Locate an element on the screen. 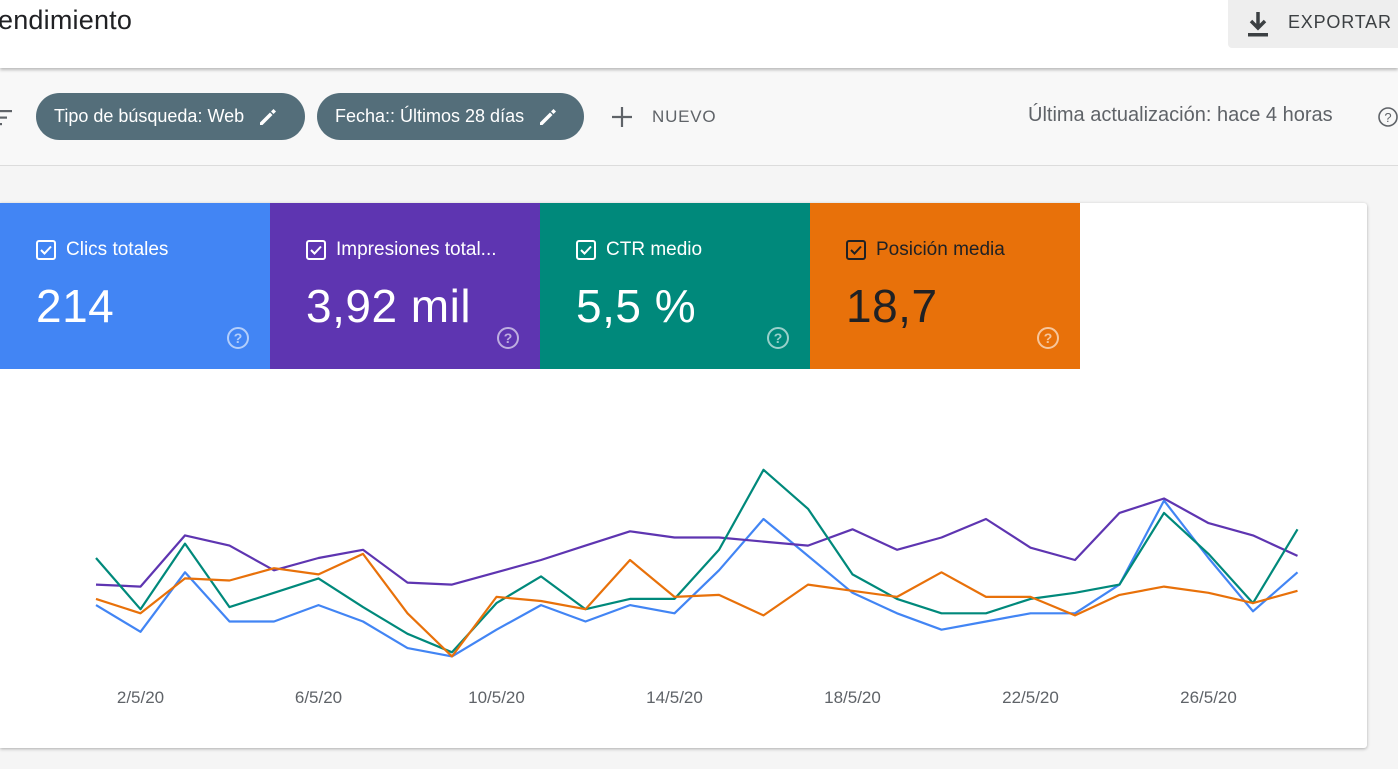 Image resolution: width=1398 pixels, height=769 pixels. x-tick-label: 18/5/20 is located at coordinates (852, 697).